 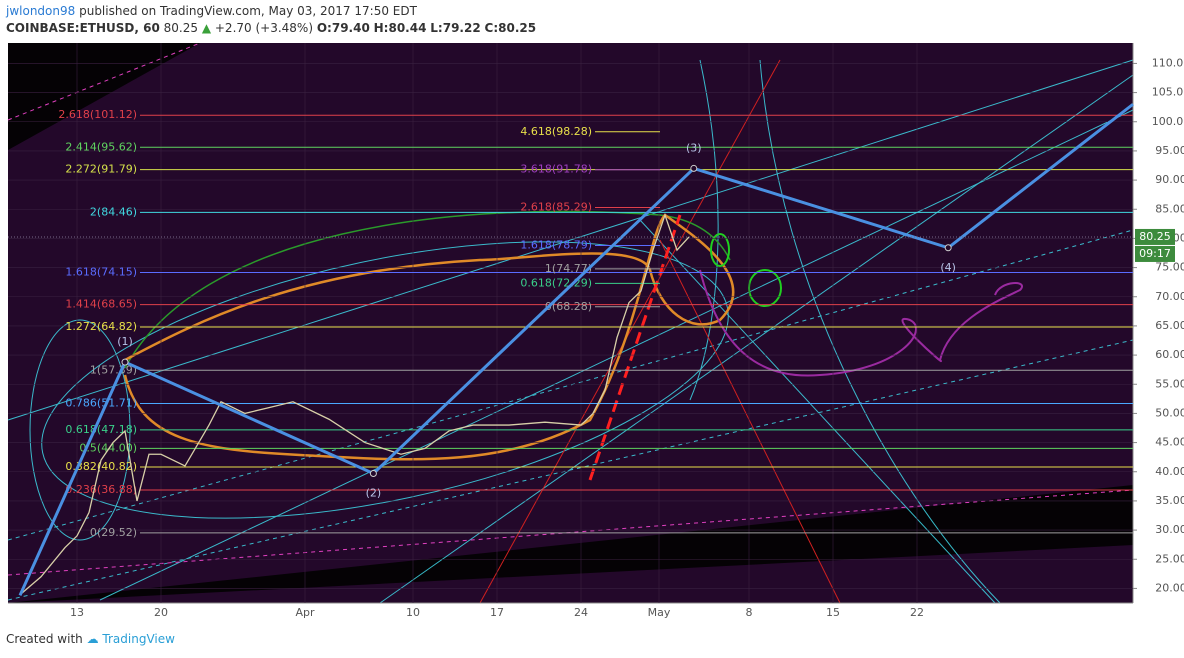 What do you see at coordinates (568, 268) in the screenshot?
I see `fib-label: 1(74.77)` at bounding box center [568, 268].